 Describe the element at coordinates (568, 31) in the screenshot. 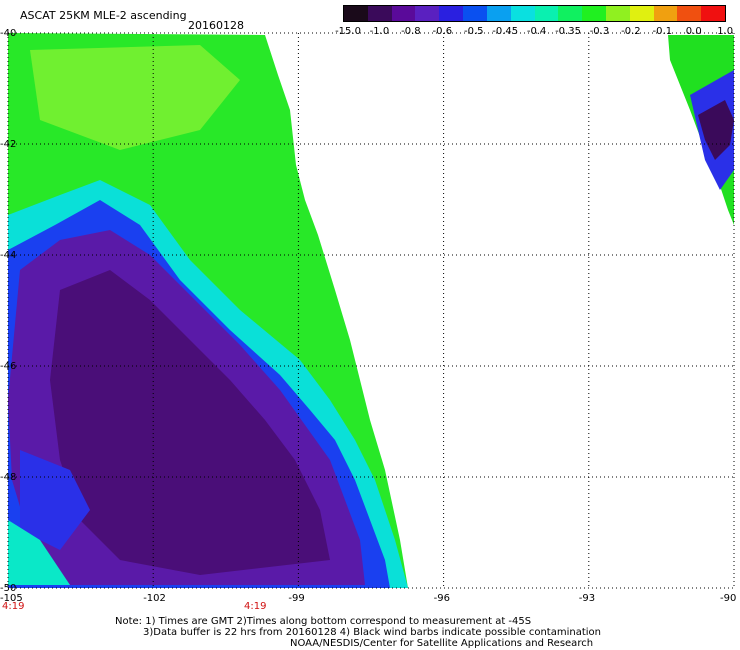

I see `colorbar-label: -0.35` at that location.